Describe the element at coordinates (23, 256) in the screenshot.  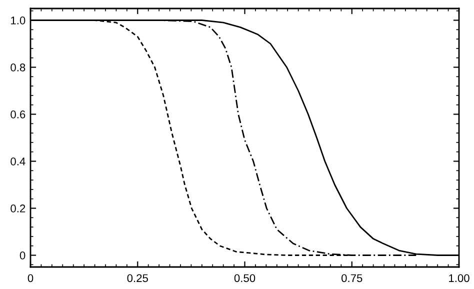
I see `y-tick-label: 0` at that location.